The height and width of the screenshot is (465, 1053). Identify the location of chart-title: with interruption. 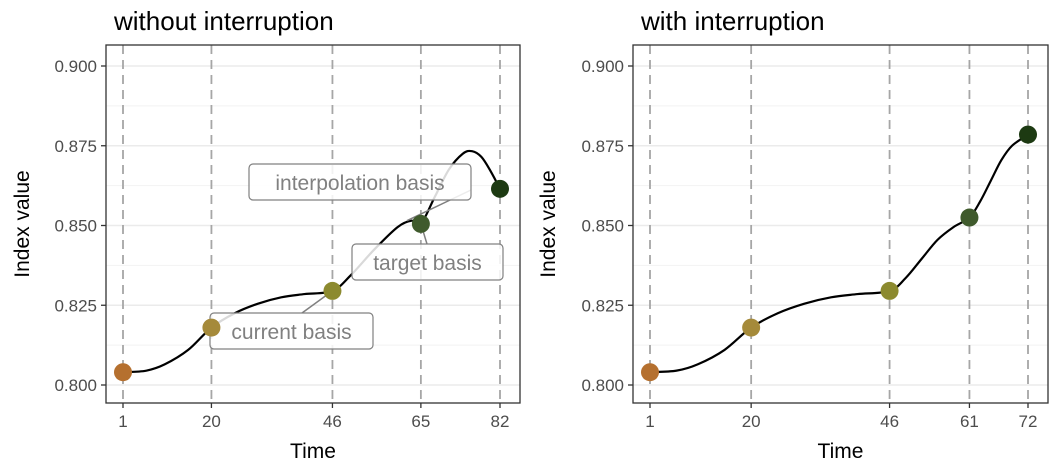
(732, 21).